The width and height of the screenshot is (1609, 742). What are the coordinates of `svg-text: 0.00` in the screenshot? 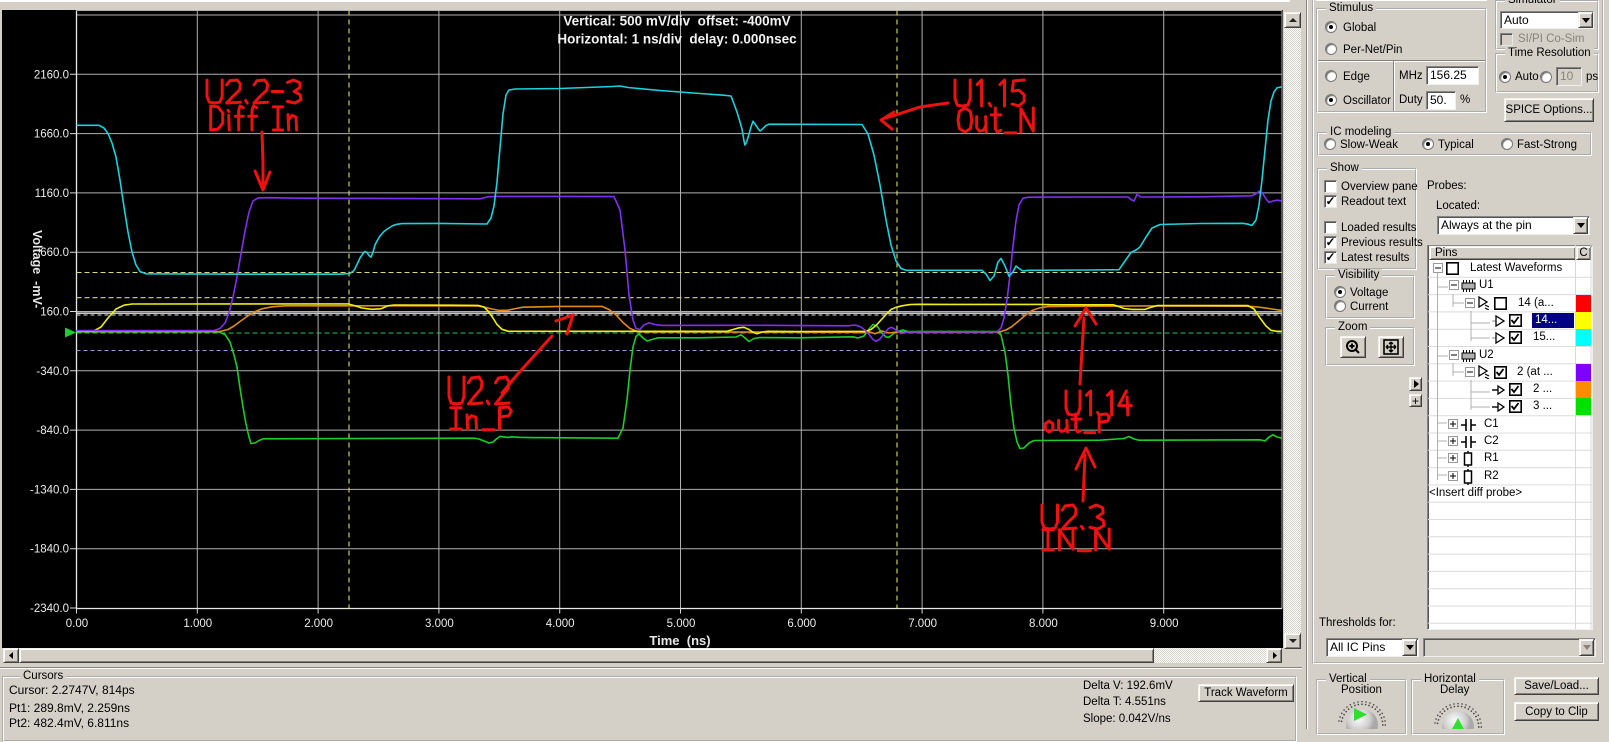 It's located at (77, 624).